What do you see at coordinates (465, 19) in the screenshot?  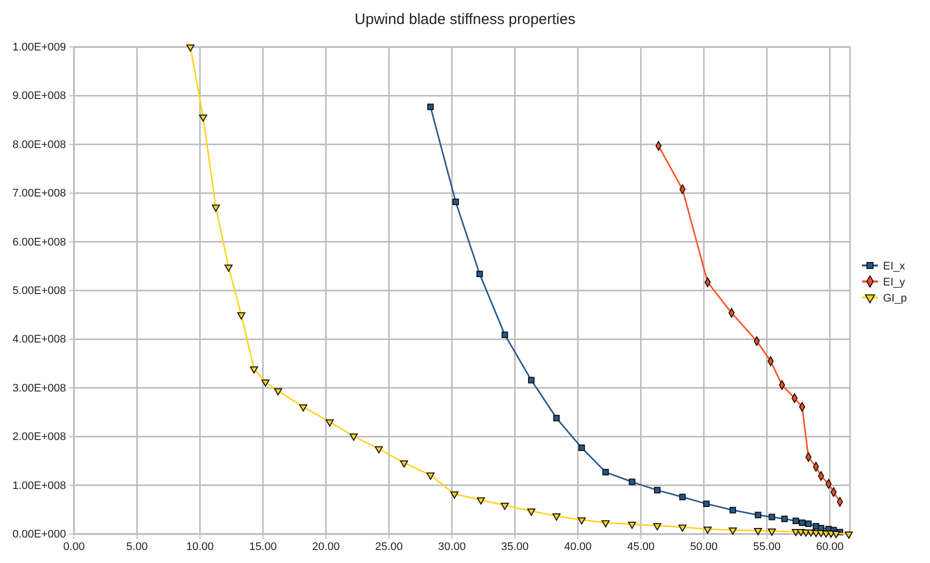 I see `chart-title: Upwind blade stiffness properties` at bounding box center [465, 19].